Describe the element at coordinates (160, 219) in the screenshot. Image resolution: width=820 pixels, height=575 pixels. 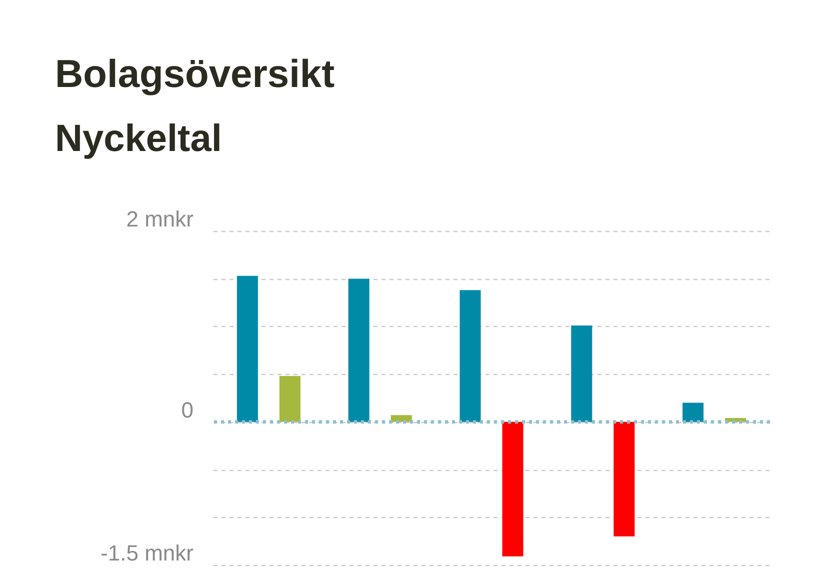
I see `y-tick-label: 2 mnkr` at that location.